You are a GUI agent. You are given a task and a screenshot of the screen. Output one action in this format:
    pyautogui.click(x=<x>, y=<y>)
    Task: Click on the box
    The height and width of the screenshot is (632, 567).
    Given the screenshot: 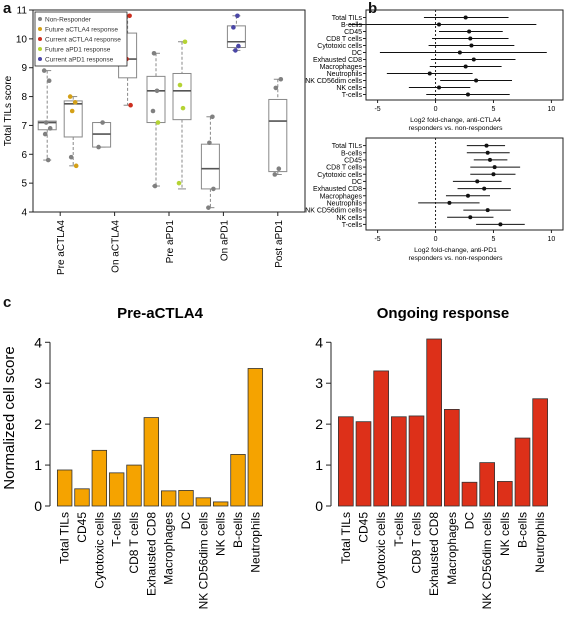 What is the action you would take?
    pyautogui.click(x=182, y=96)
    